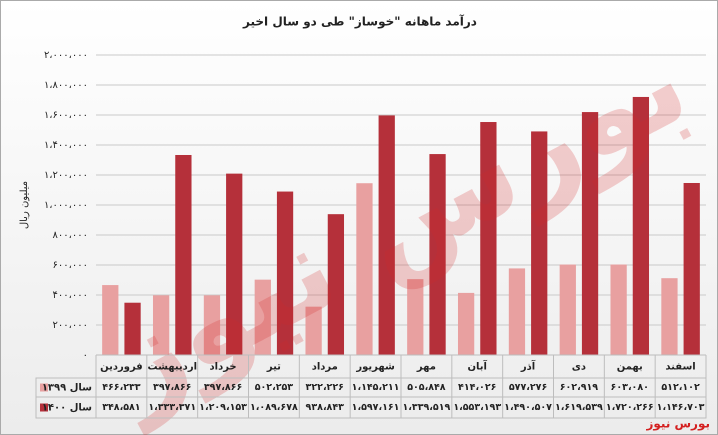 The height and width of the screenshot is (435, 718). I want to click on data-label: ۱،۵۹۷،۱۶۱, so click(376, 407).